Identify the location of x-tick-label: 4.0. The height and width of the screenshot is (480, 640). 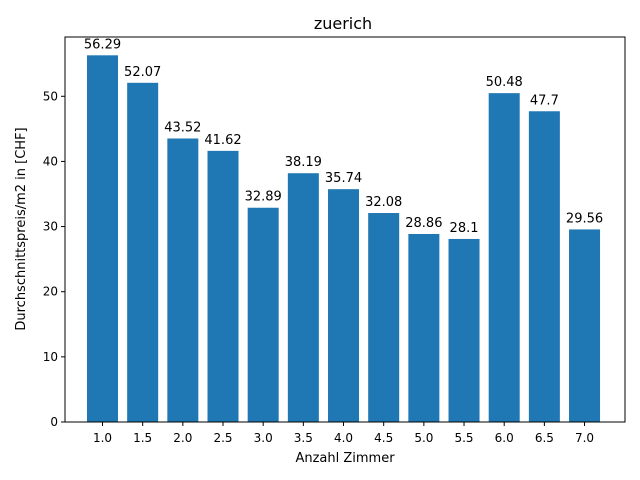
(343, 438).